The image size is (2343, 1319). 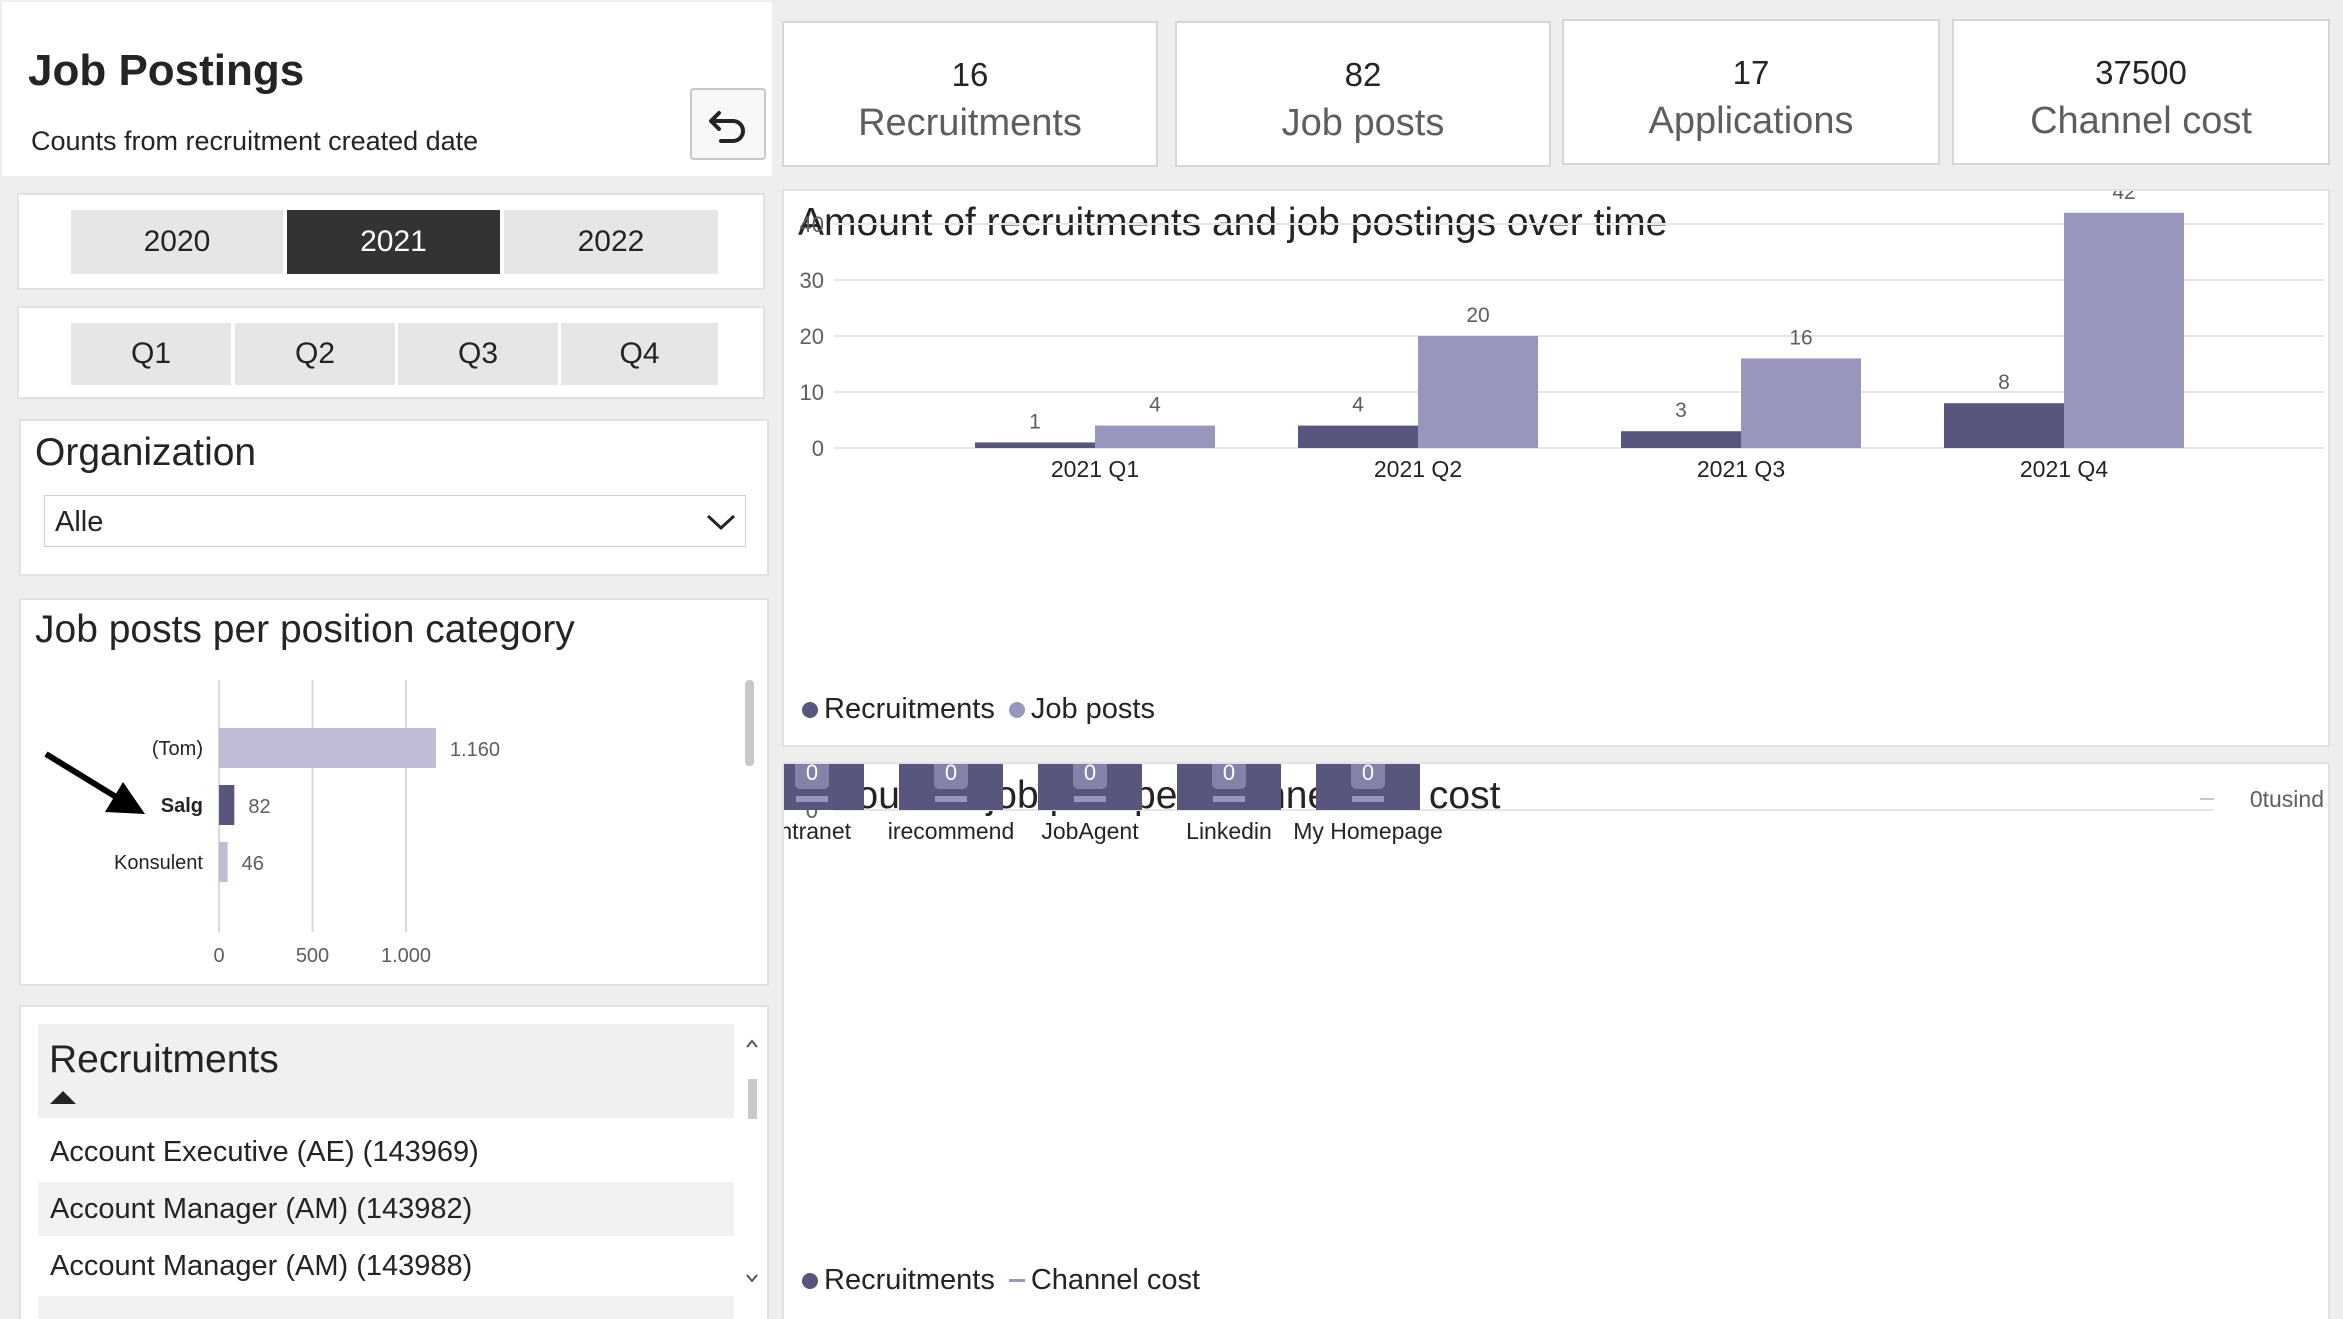 I want to click on x-tick-label: 500, so click(x=312, y=956).